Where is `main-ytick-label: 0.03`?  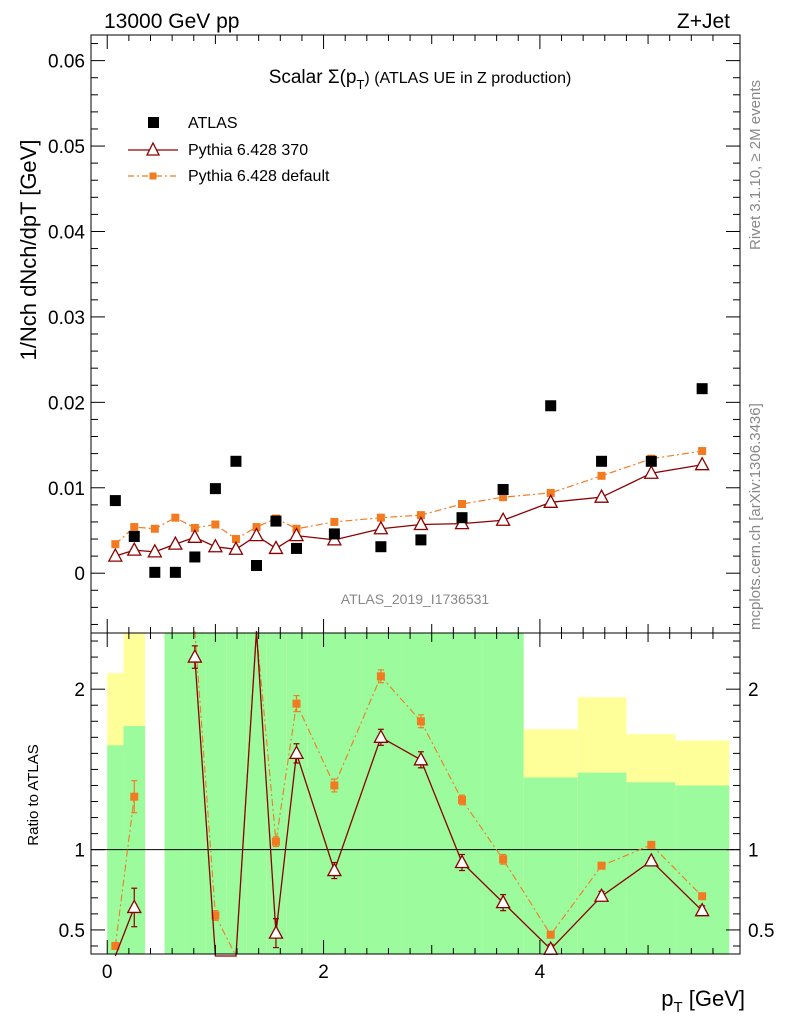 main-ytick-label: 0.03 is located at coordinates (66, 318).